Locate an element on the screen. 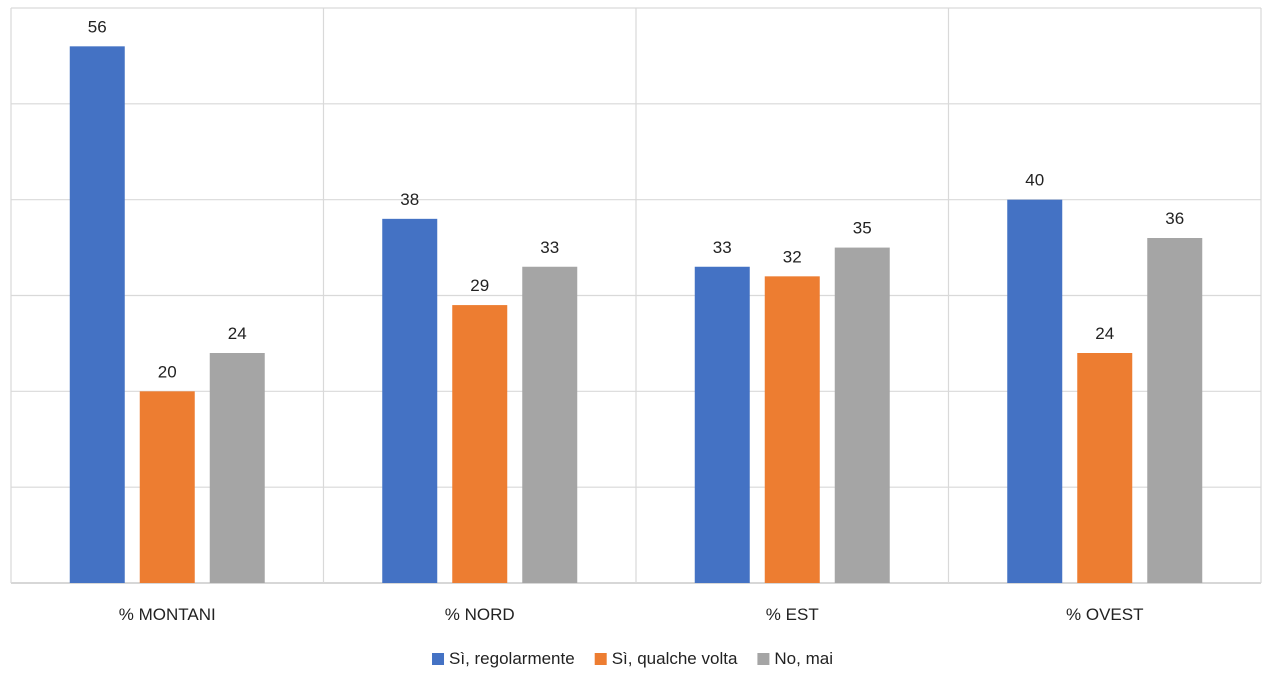 This screenshot has width=1265, height=686. data-label: 20 is located at coordinates (167, 371).